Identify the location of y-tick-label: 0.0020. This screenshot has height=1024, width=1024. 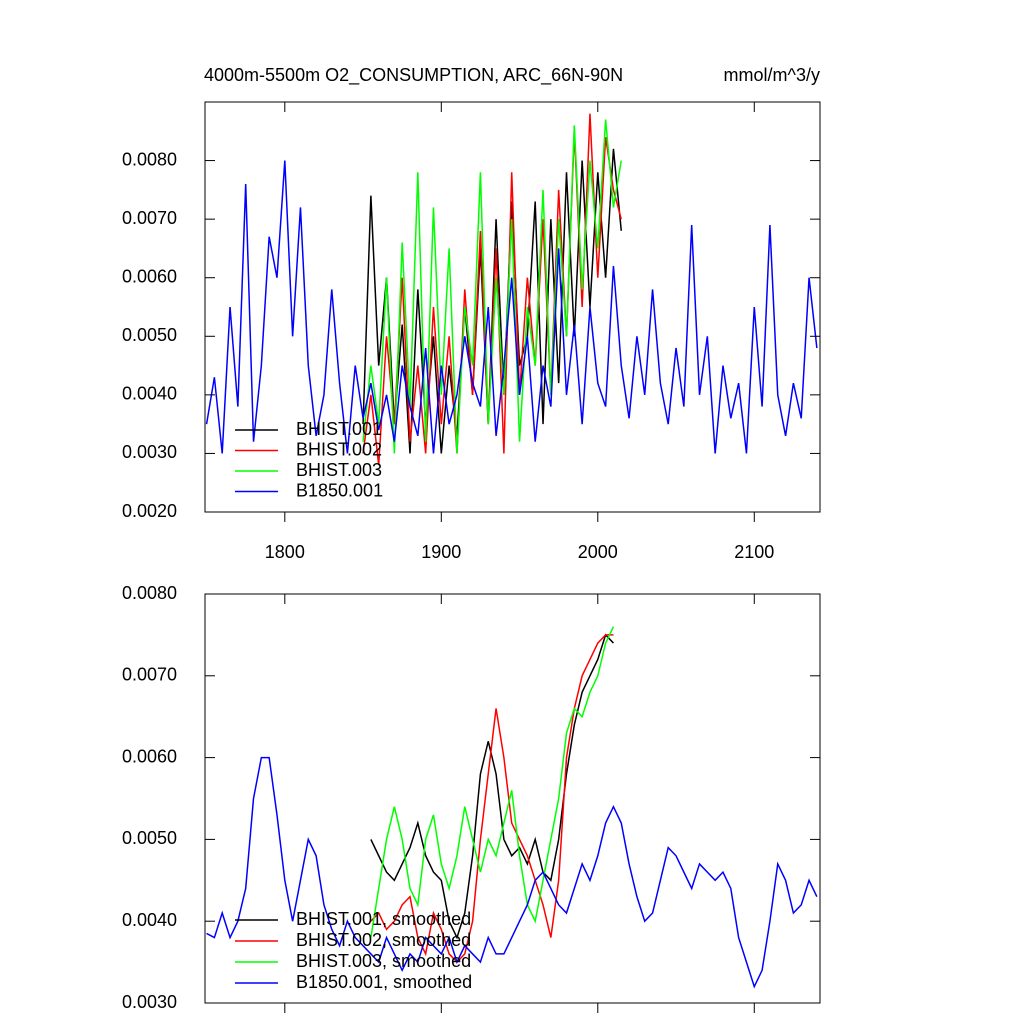
(149, 511).